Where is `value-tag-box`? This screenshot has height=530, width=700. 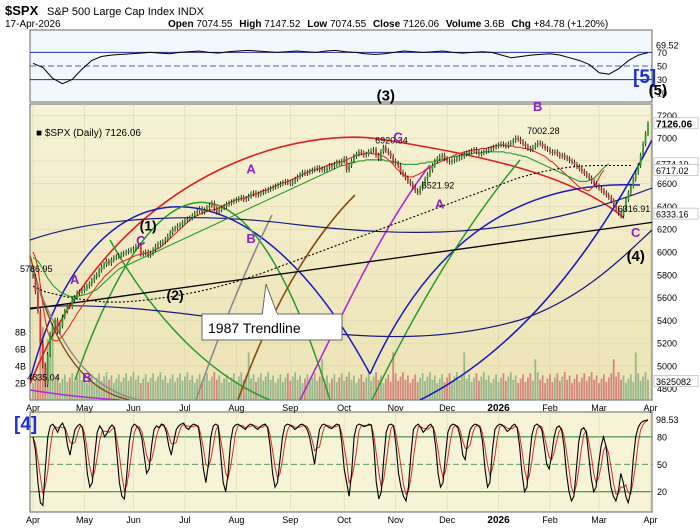
value-tag-box is located at coordinates (676, 123).